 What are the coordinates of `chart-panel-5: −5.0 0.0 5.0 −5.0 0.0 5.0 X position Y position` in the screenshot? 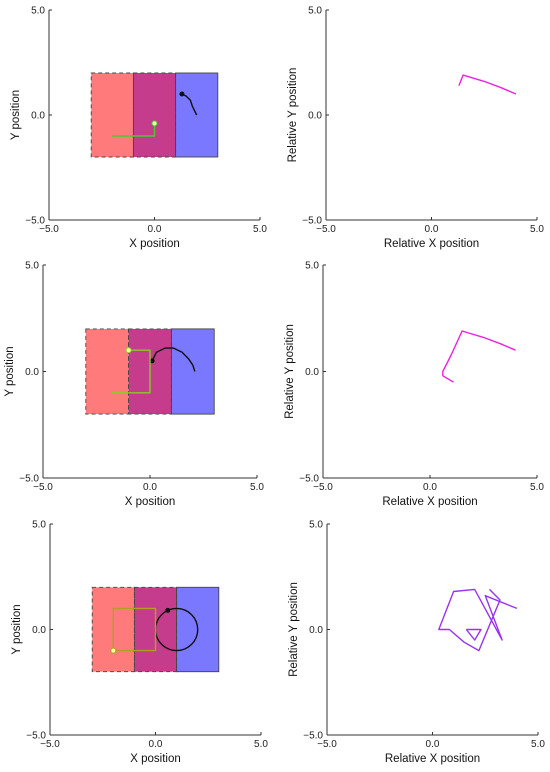 It's located at (139, 643).